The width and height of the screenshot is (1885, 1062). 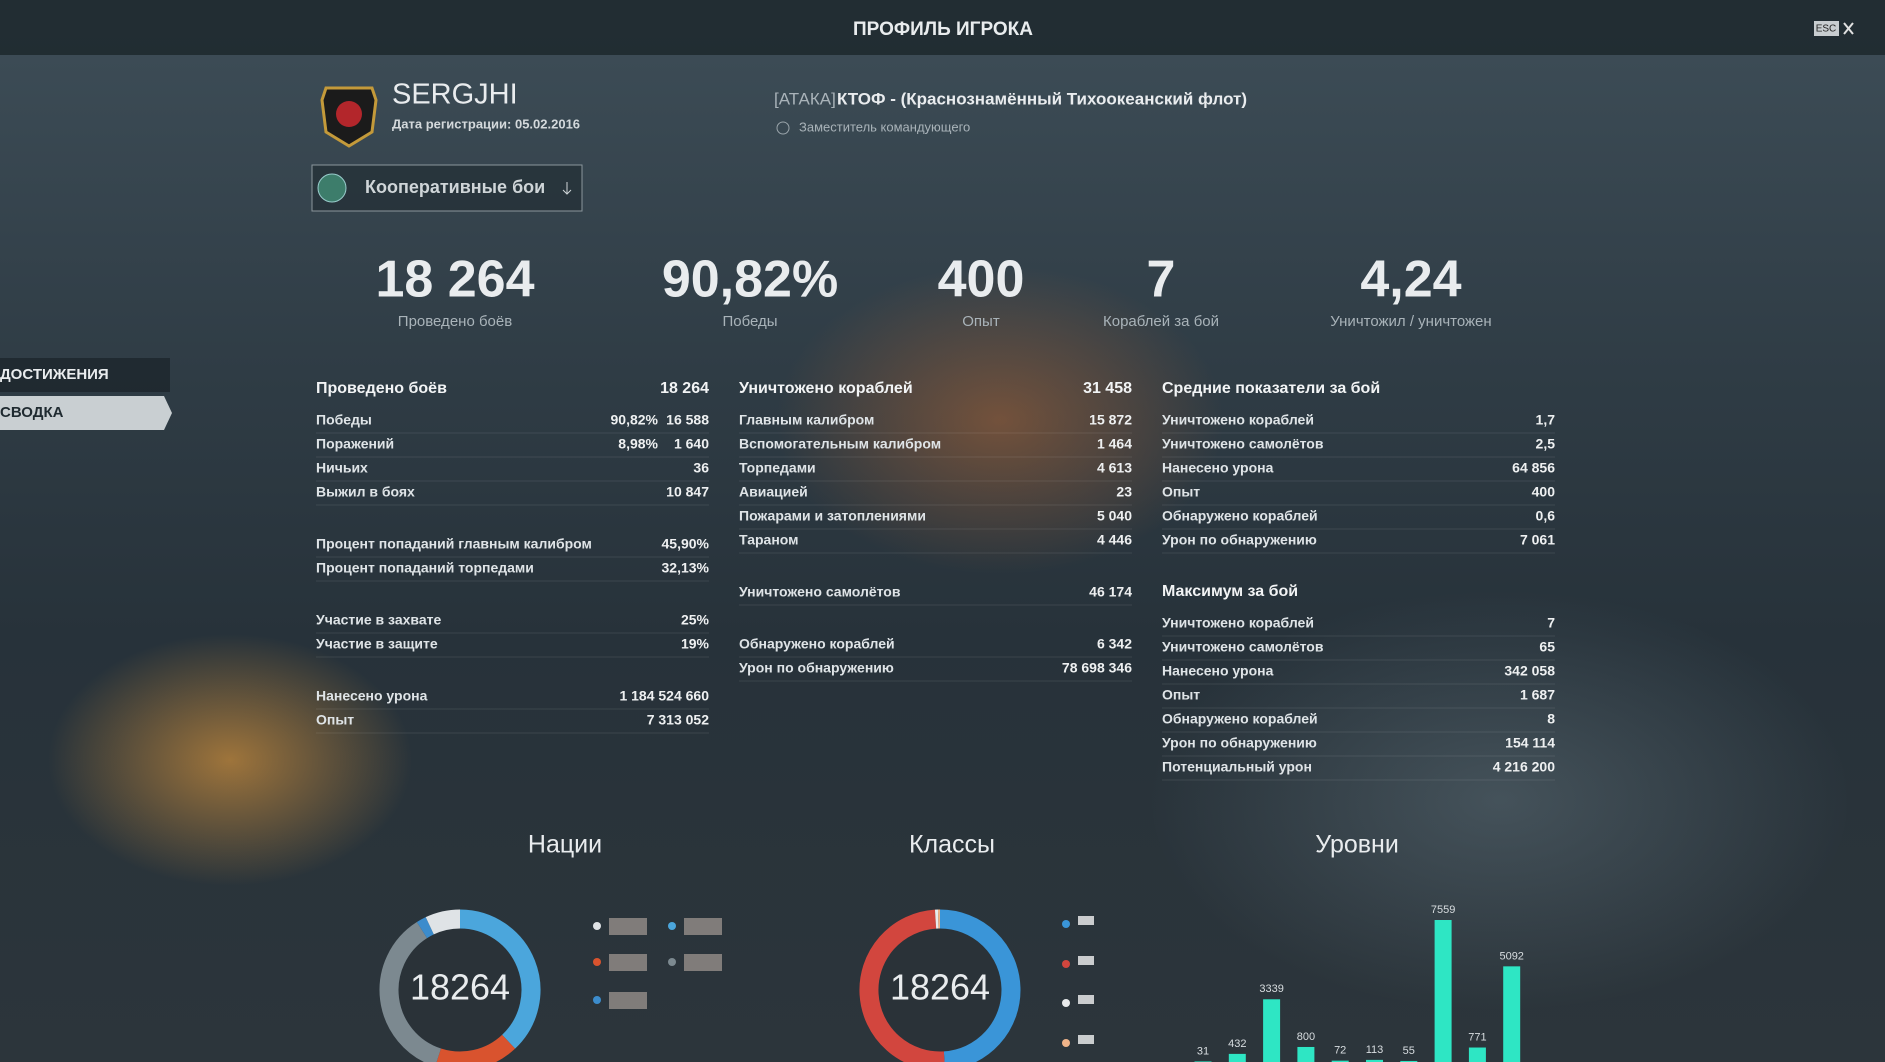 I want to click on row-value: 25%, so click(x=695, y=620).